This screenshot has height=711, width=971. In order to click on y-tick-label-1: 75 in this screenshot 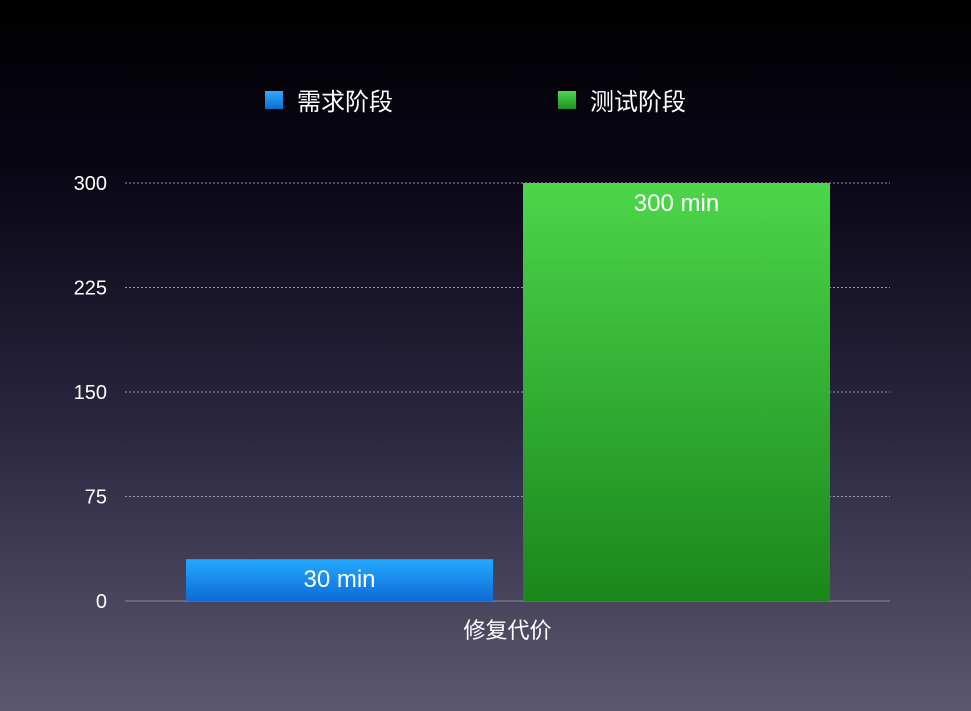, I will do `click(96, 498)`.